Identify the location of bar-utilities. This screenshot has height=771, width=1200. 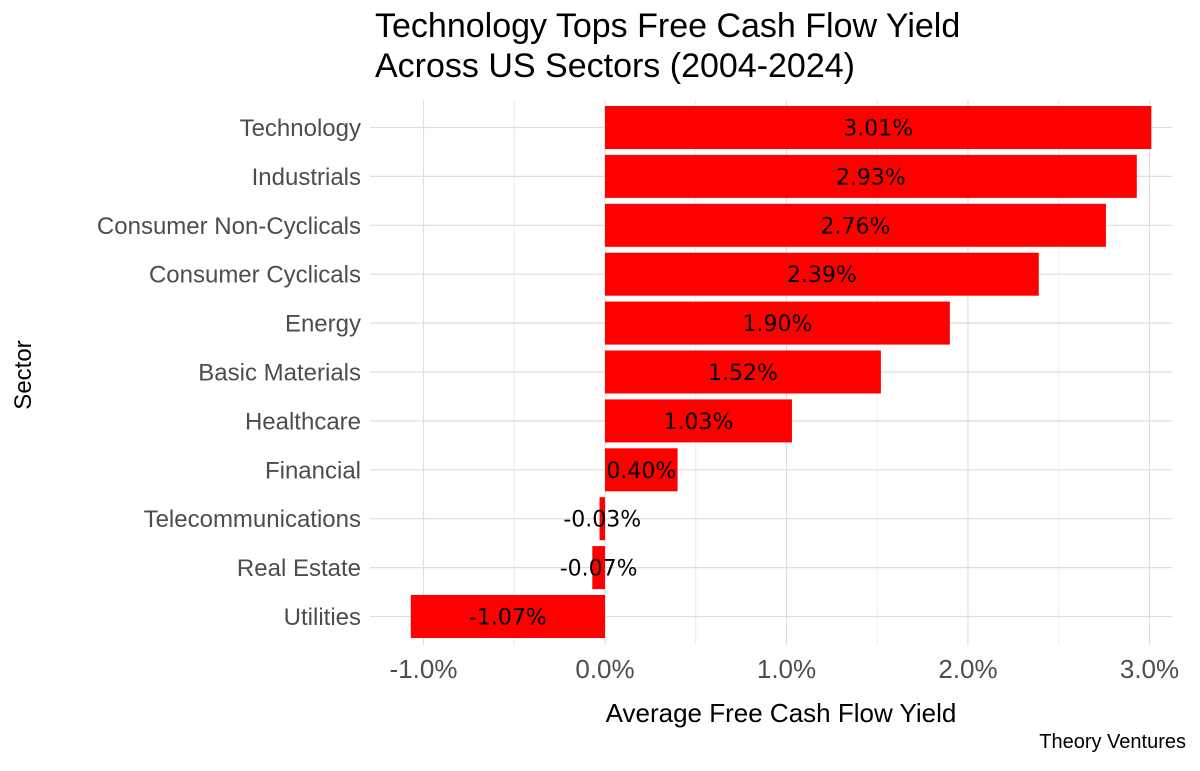
(507, 616).